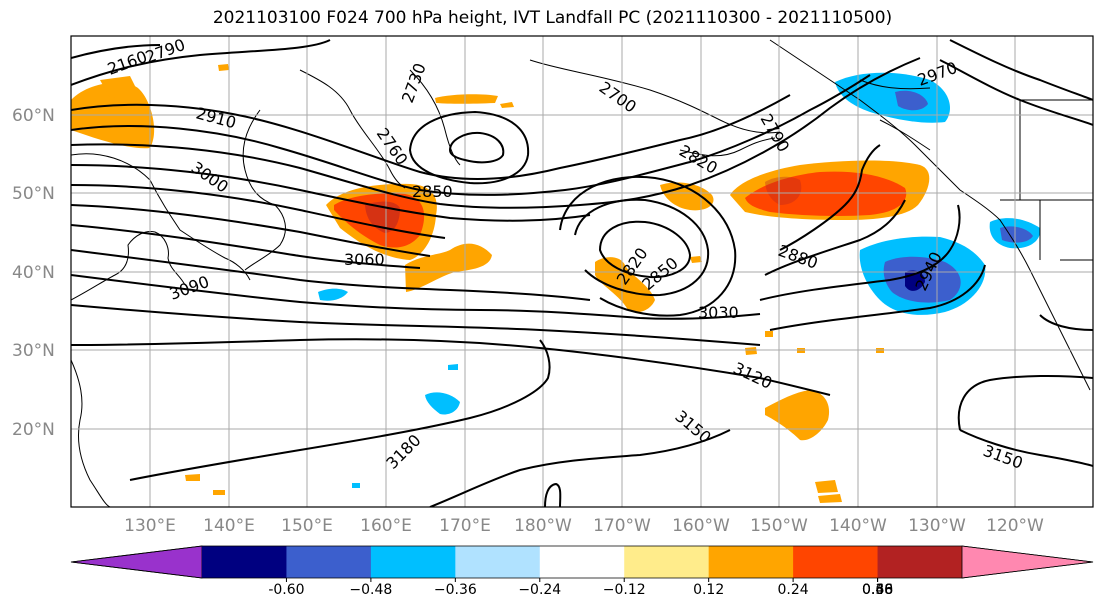 Image resolution: width=1105 pixels, height=601 pixels. Describe the element at coordinates (455, 590) in the screenshot. I see `colorbar-tick-label: −0.36` at that location.